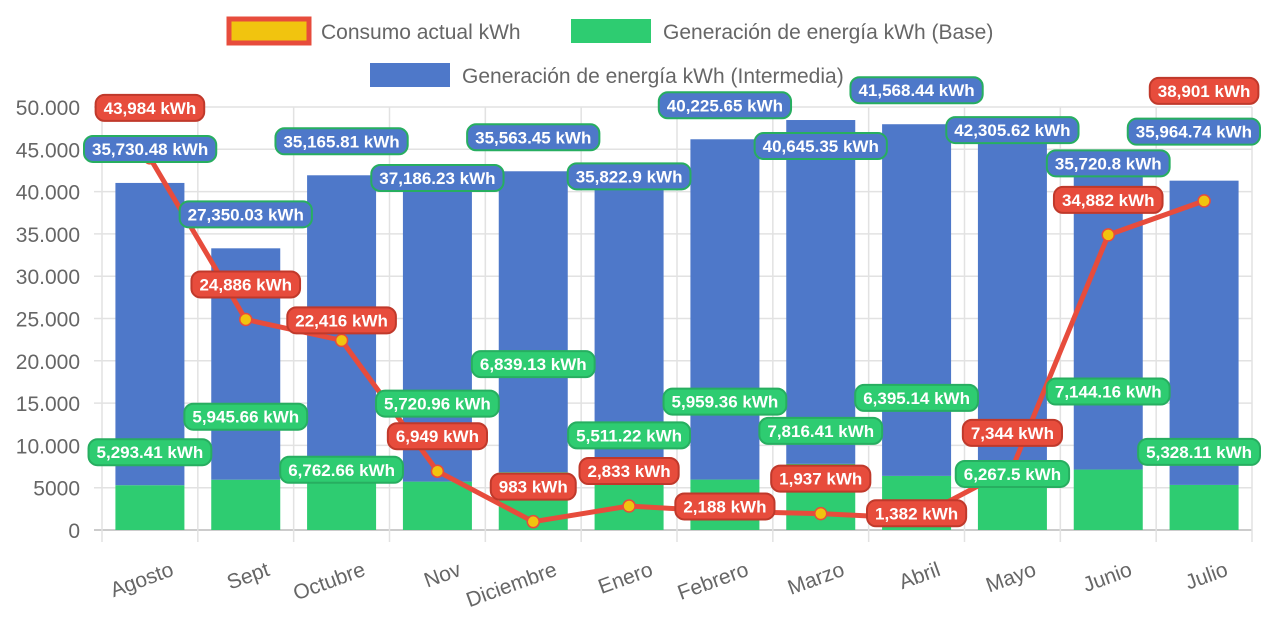  I want to click on data-label-consumo-group: 2,188 kWh, so click(725, 506).